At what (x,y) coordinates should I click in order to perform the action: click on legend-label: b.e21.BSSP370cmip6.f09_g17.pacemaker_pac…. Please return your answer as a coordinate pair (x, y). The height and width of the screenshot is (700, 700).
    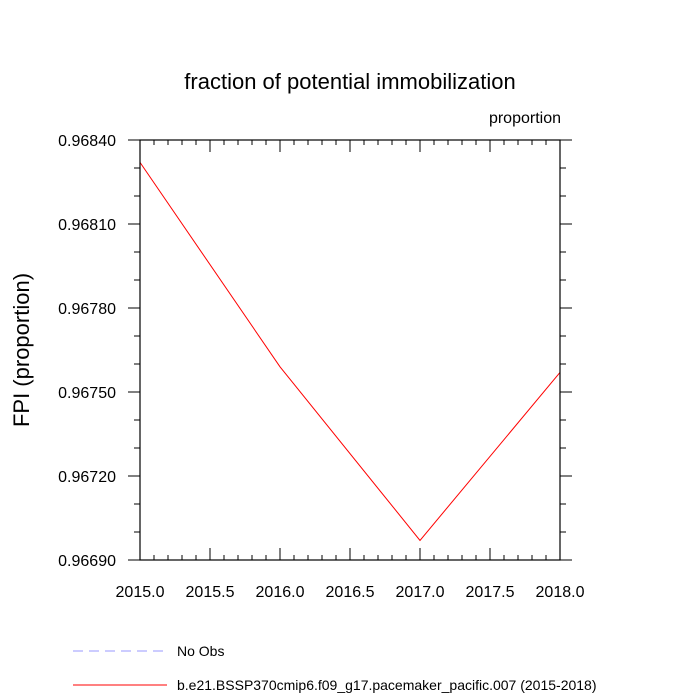
    Looking at the image, I should click on (387, 685).